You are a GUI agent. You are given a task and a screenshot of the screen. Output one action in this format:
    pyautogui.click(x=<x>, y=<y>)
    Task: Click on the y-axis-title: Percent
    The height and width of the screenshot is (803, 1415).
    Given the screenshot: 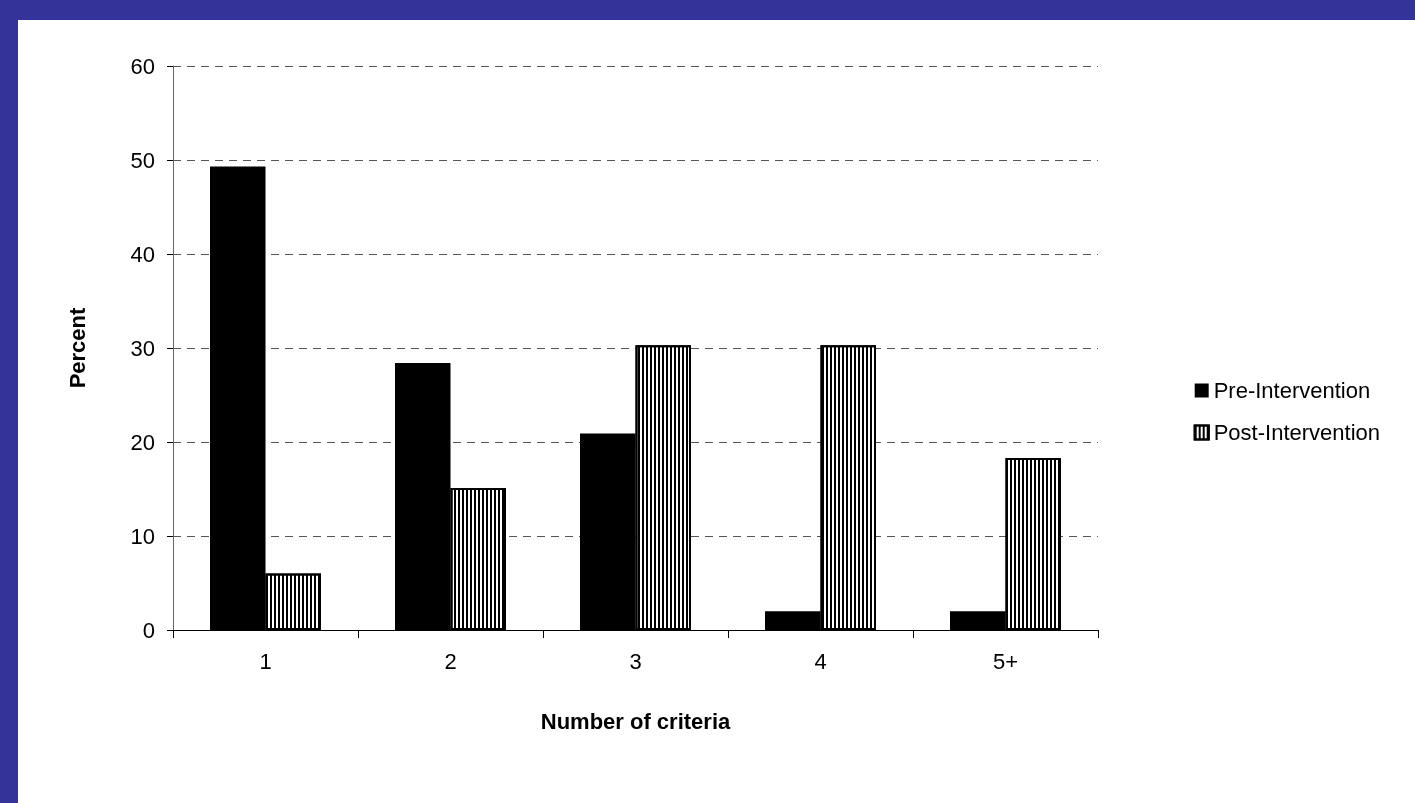 What is the action you would take?
    pyautogui.click(x=77, y=347)
    